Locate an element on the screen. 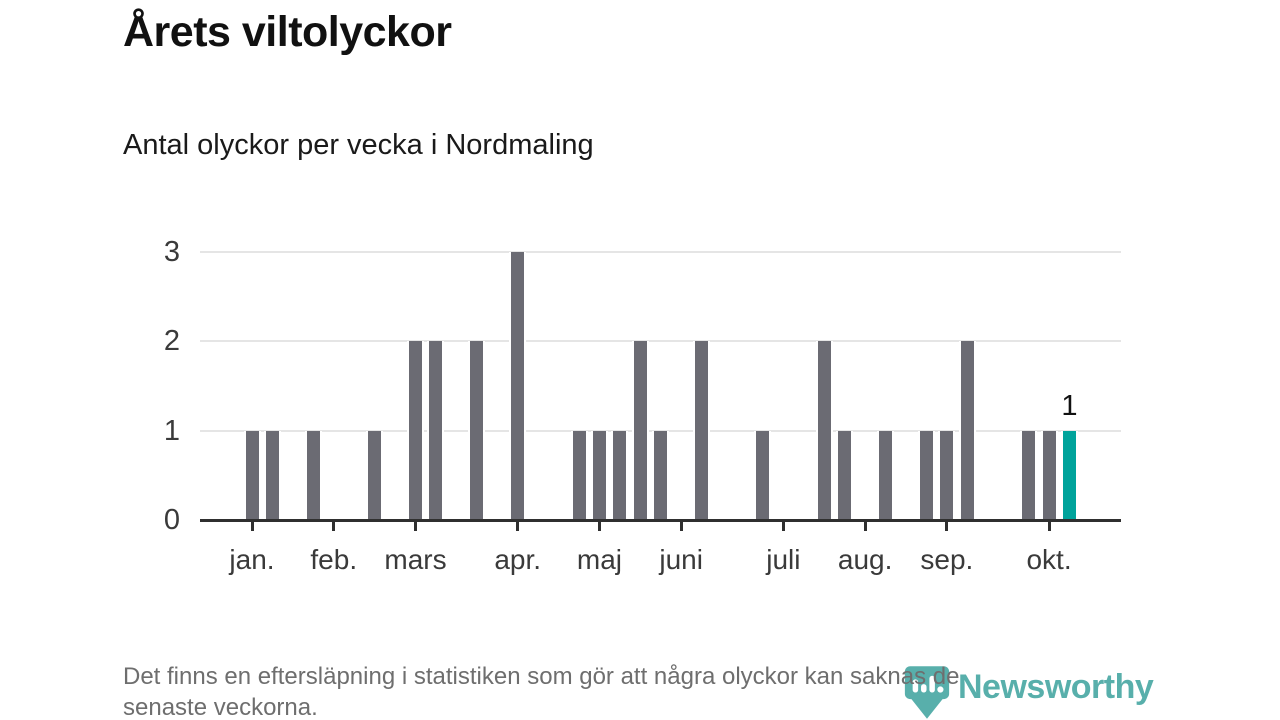 The height and width of the screenshot is (720, 1280). chart-subtitle: Antal olyckor per vecka i Nordmaling is located at coordinates (358, 145).